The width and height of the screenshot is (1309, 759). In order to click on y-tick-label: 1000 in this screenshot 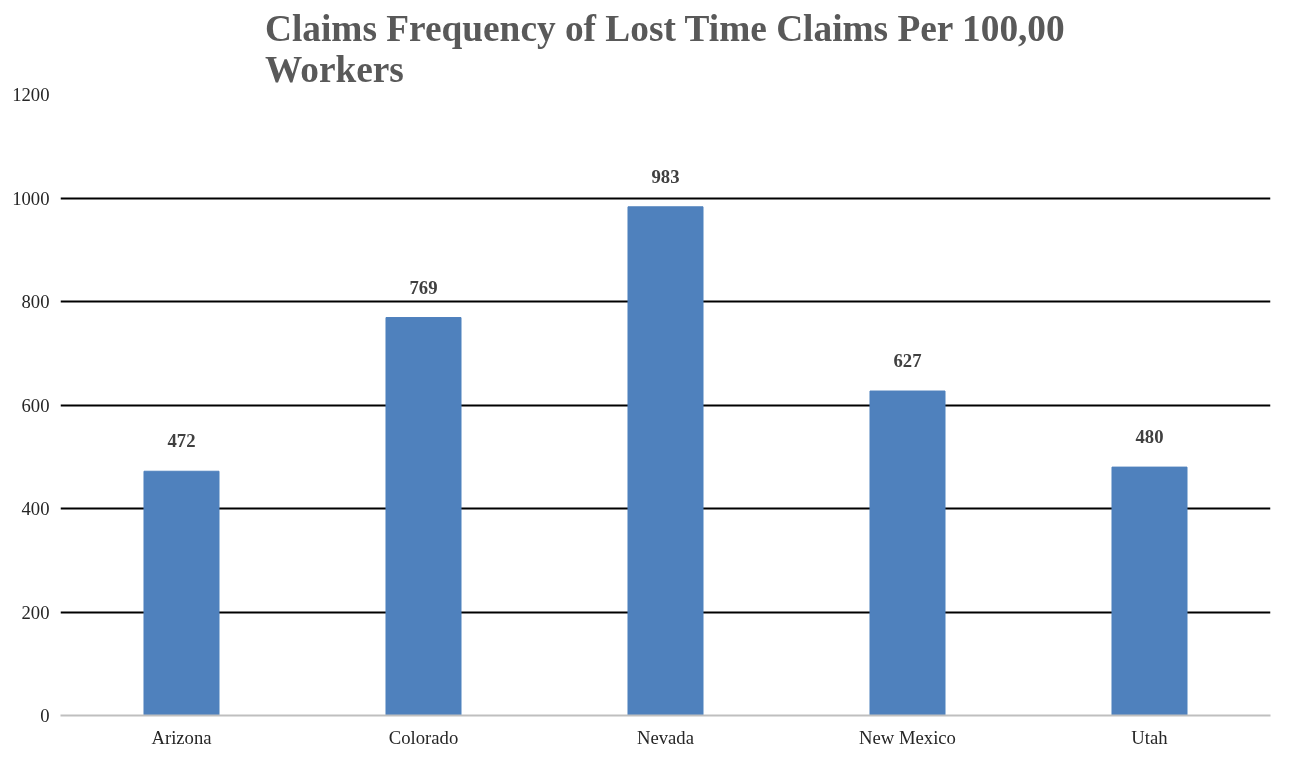, I will do `click(31, 198)`.